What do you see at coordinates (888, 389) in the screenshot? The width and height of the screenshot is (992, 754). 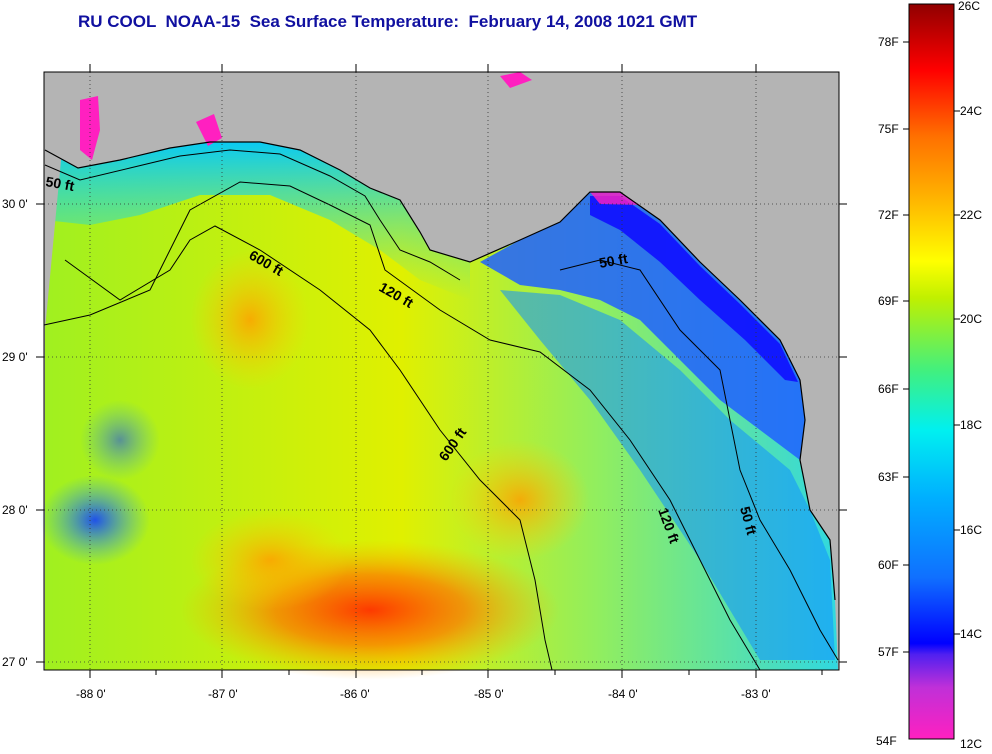 I see `cbar-f-66: 66F` at bounding box center [888, 389].